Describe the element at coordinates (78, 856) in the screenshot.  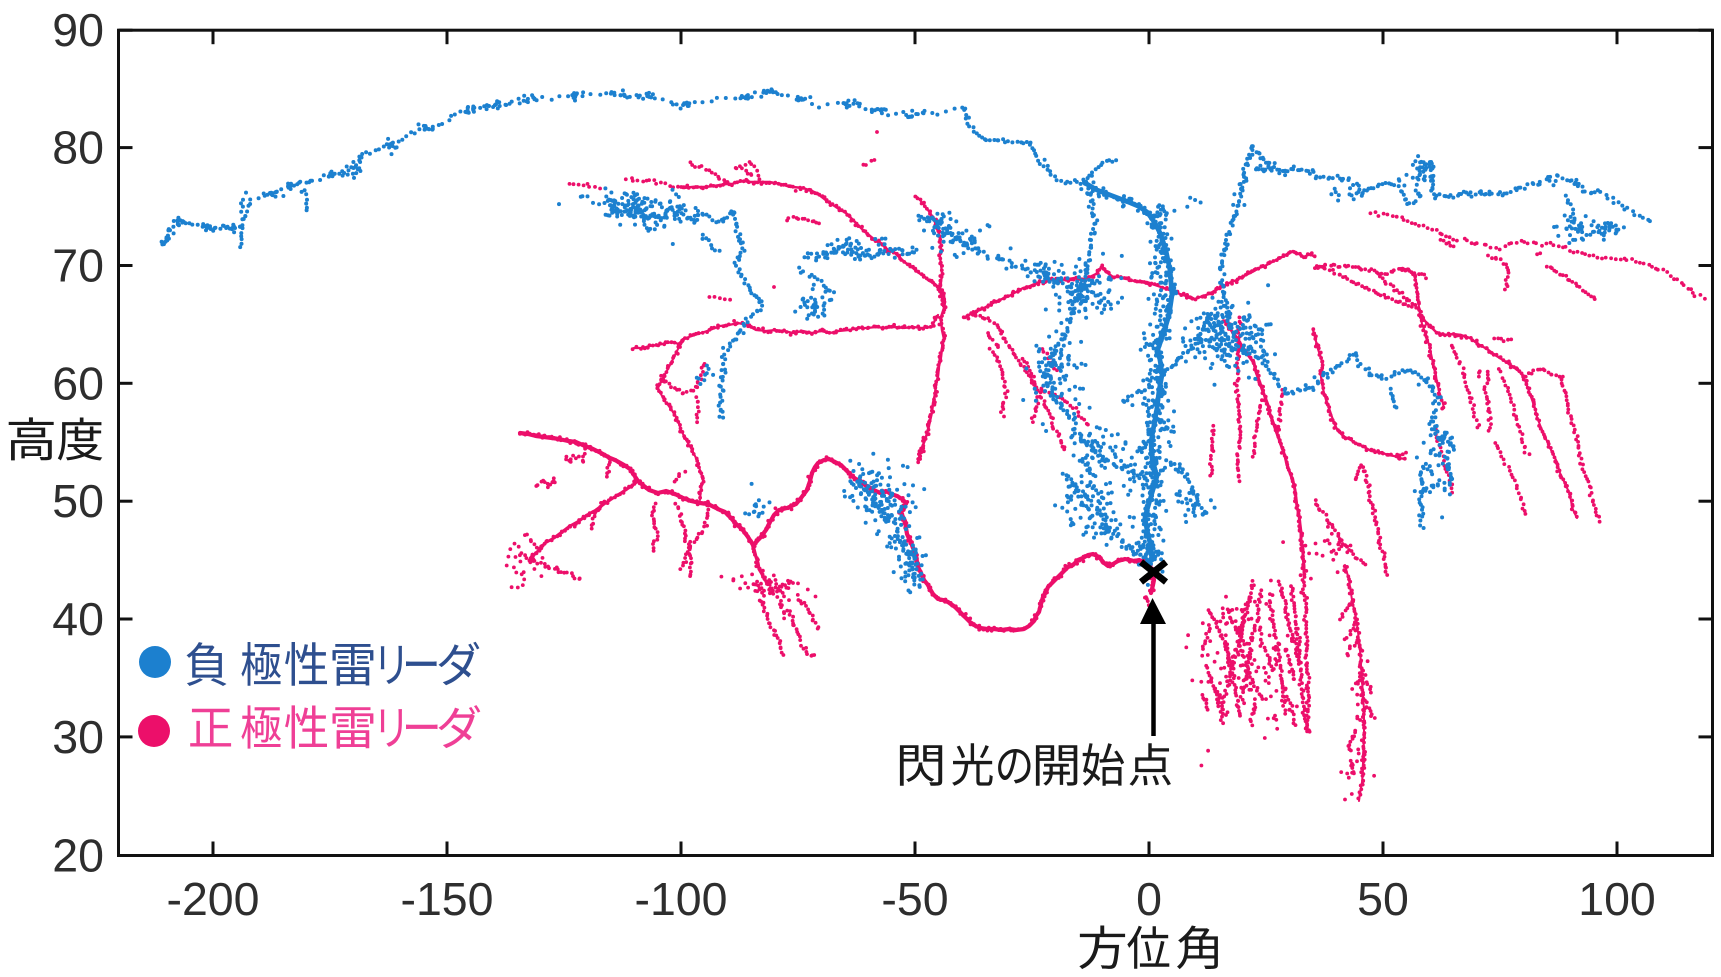
I see `svg-text: 20` at that location.